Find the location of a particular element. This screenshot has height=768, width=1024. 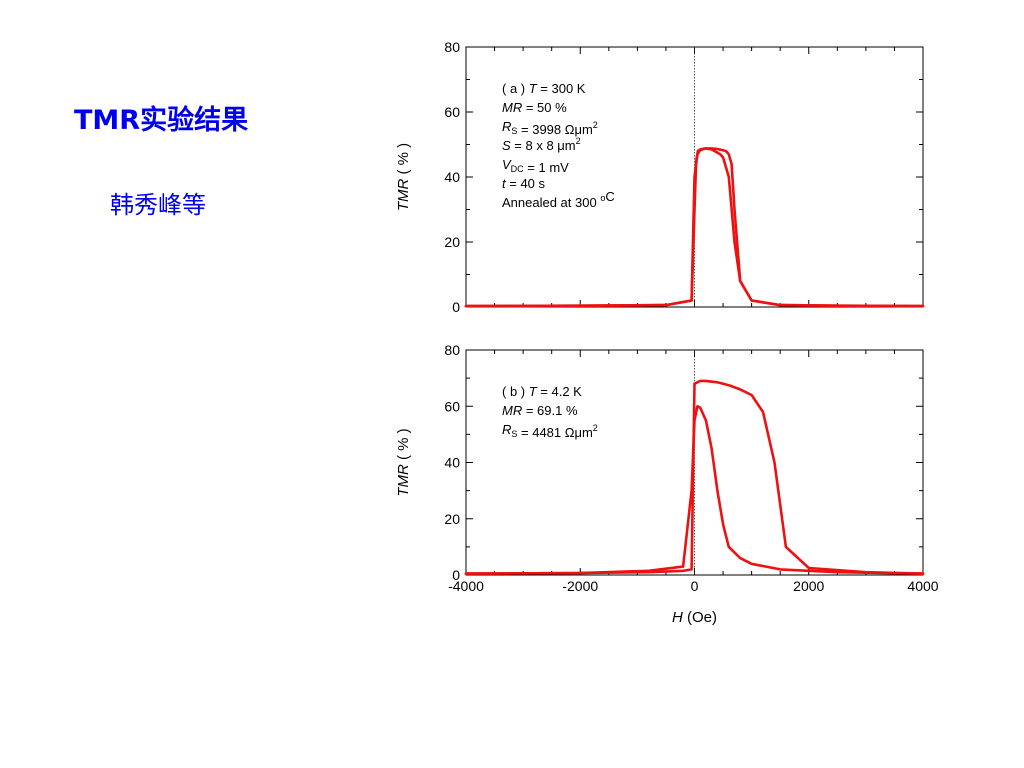

annotation-line: RS = 3998 Ωμm2 is located at coordinates (550, 128).